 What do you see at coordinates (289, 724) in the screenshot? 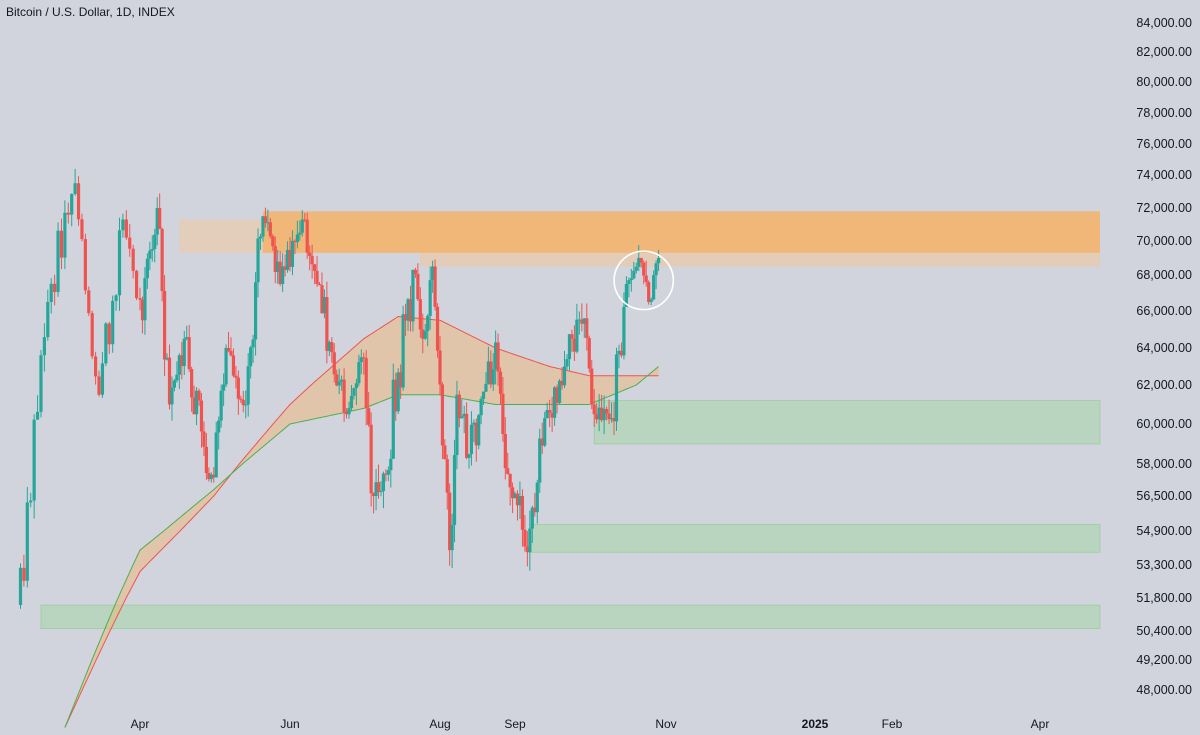
I see `x-tick-label: Jun` at bounding box center [289, 724].